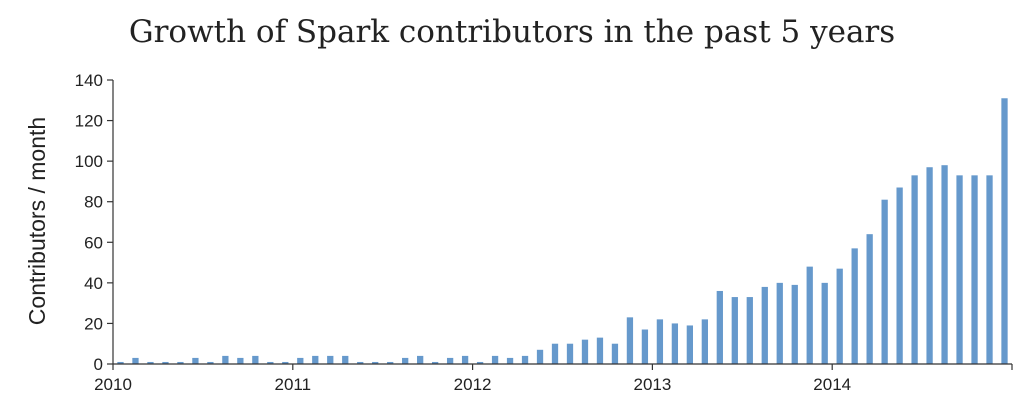  What do you see at coordinates (89, 121) in the screenshot?
I see `y-tick-label: 120` at bounding box center [89, 121].